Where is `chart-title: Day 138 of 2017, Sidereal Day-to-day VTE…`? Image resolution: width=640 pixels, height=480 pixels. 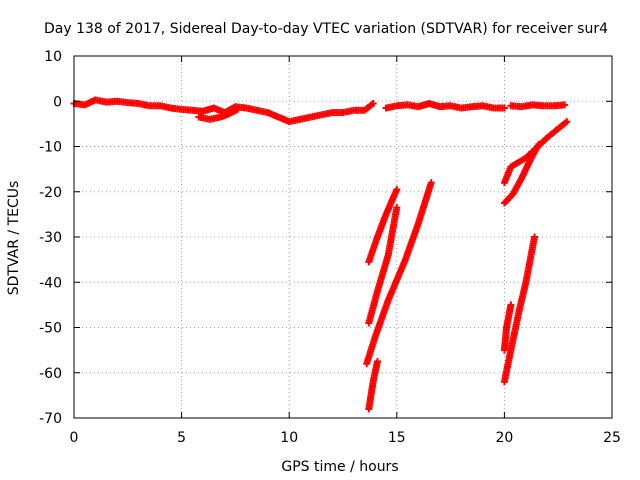 chart-title: Day 138 of 2017, Sidereal Day-to-day VTE… is located at coordinates (326, 29).